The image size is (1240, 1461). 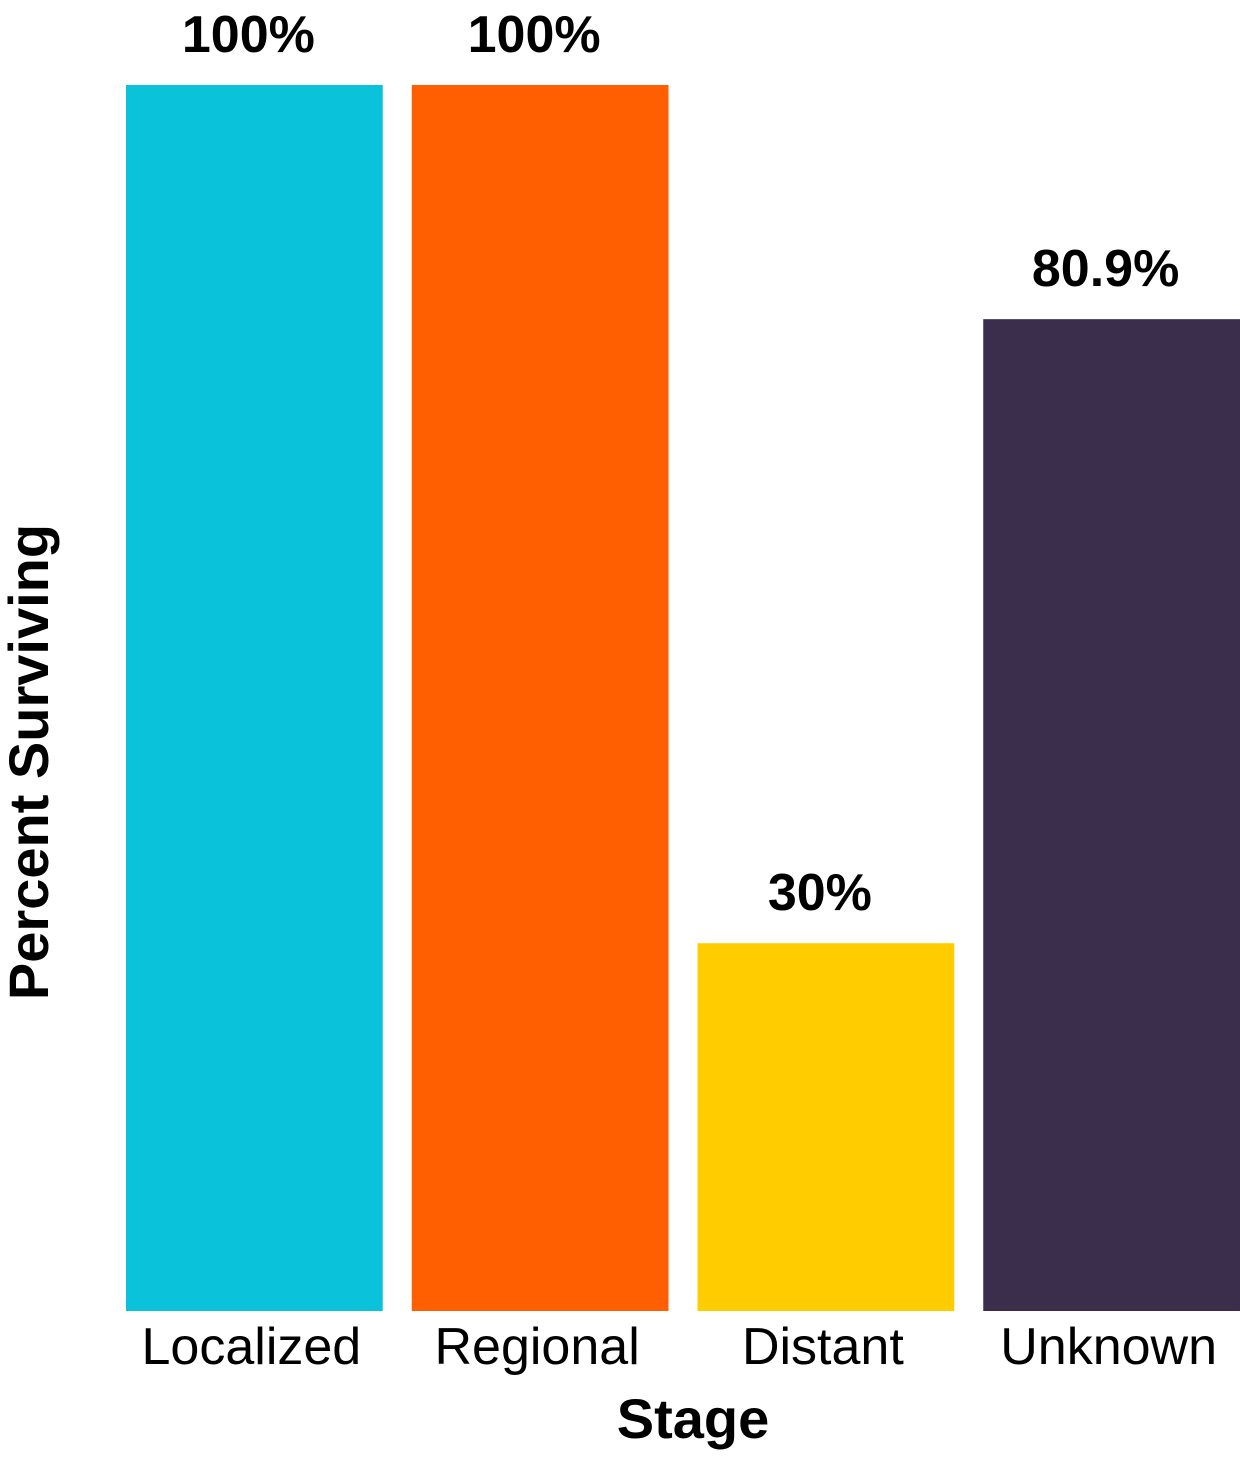 I want to click on value-label-localized: 100%, so click(x=248, y=35).